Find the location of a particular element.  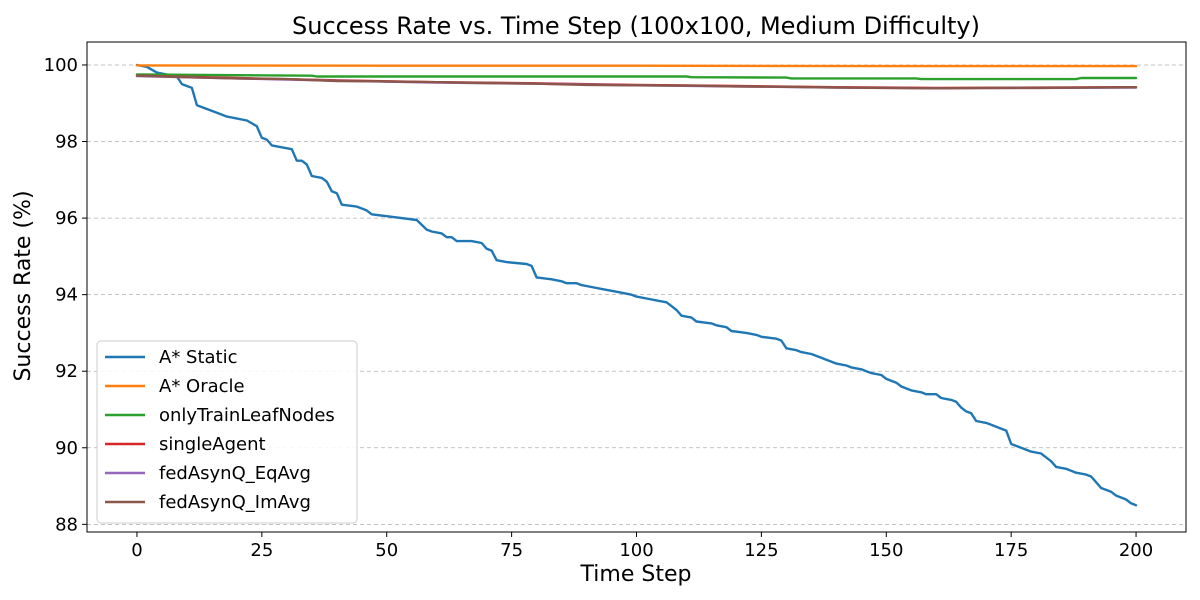

legend-label-fedasynq-imavg: fedAsynQ_ImAvg is located at coordinates (235, 502).